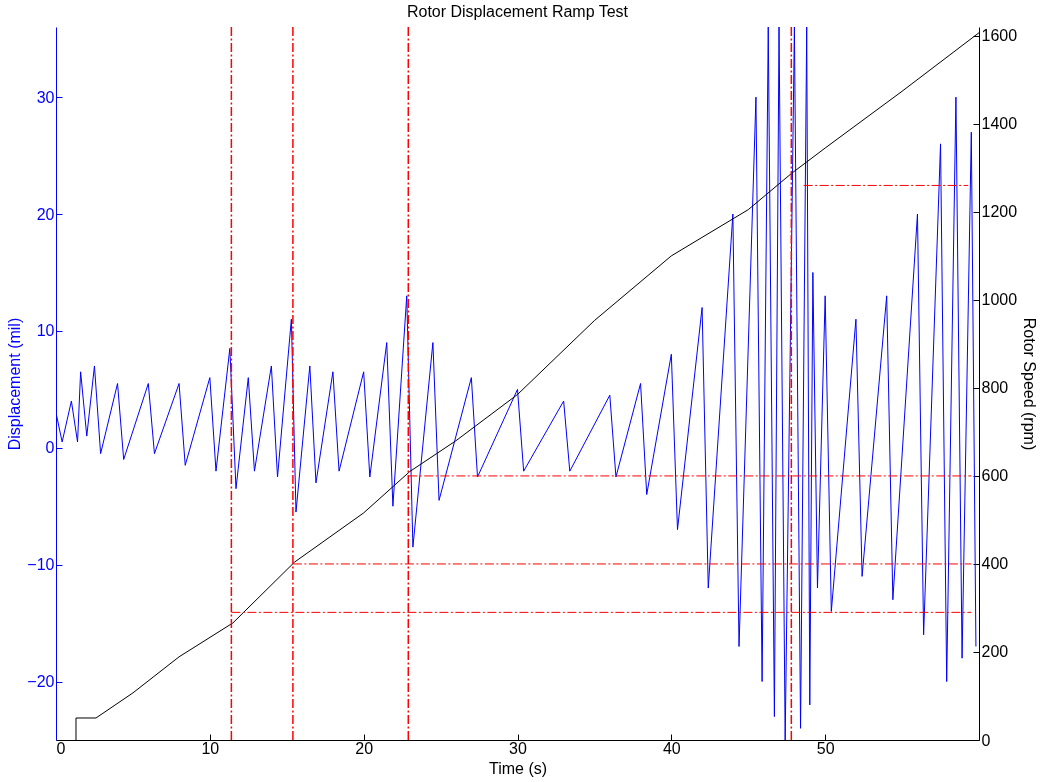  I want to click on y-tick-label: −20, so click(41, 682).